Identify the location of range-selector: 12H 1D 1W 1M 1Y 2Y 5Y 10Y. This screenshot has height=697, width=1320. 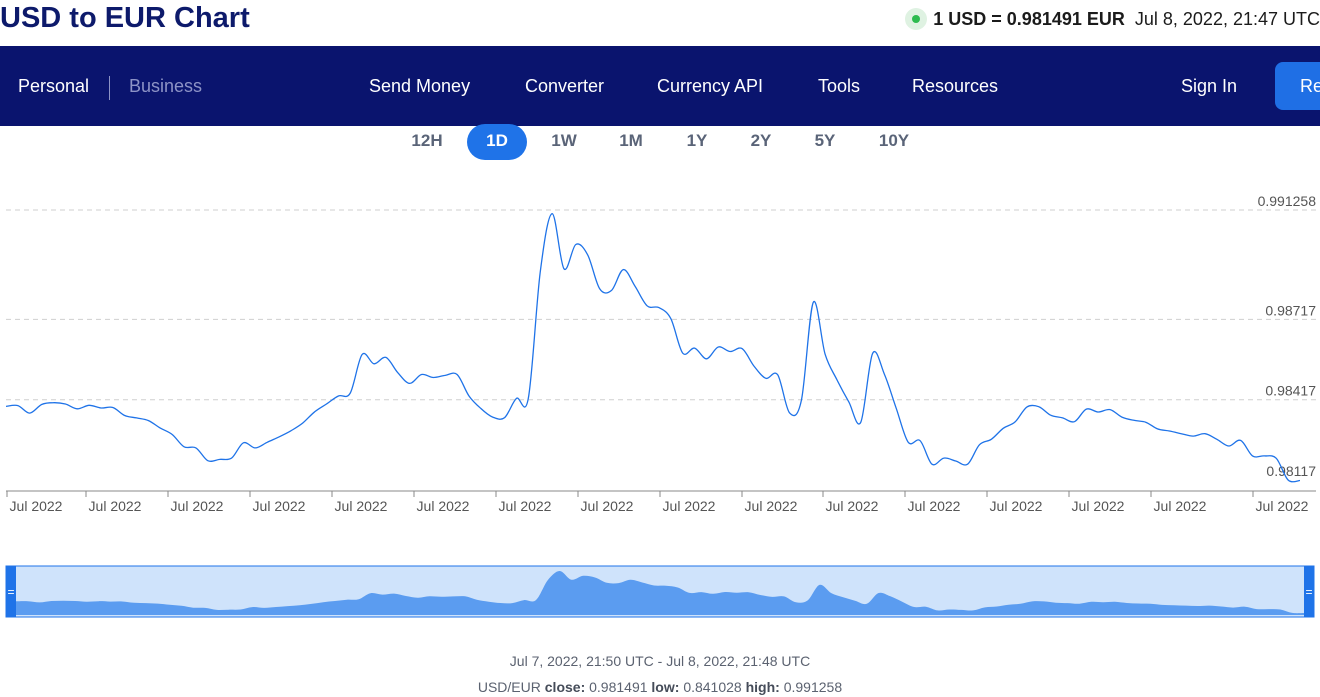
(660, 142).